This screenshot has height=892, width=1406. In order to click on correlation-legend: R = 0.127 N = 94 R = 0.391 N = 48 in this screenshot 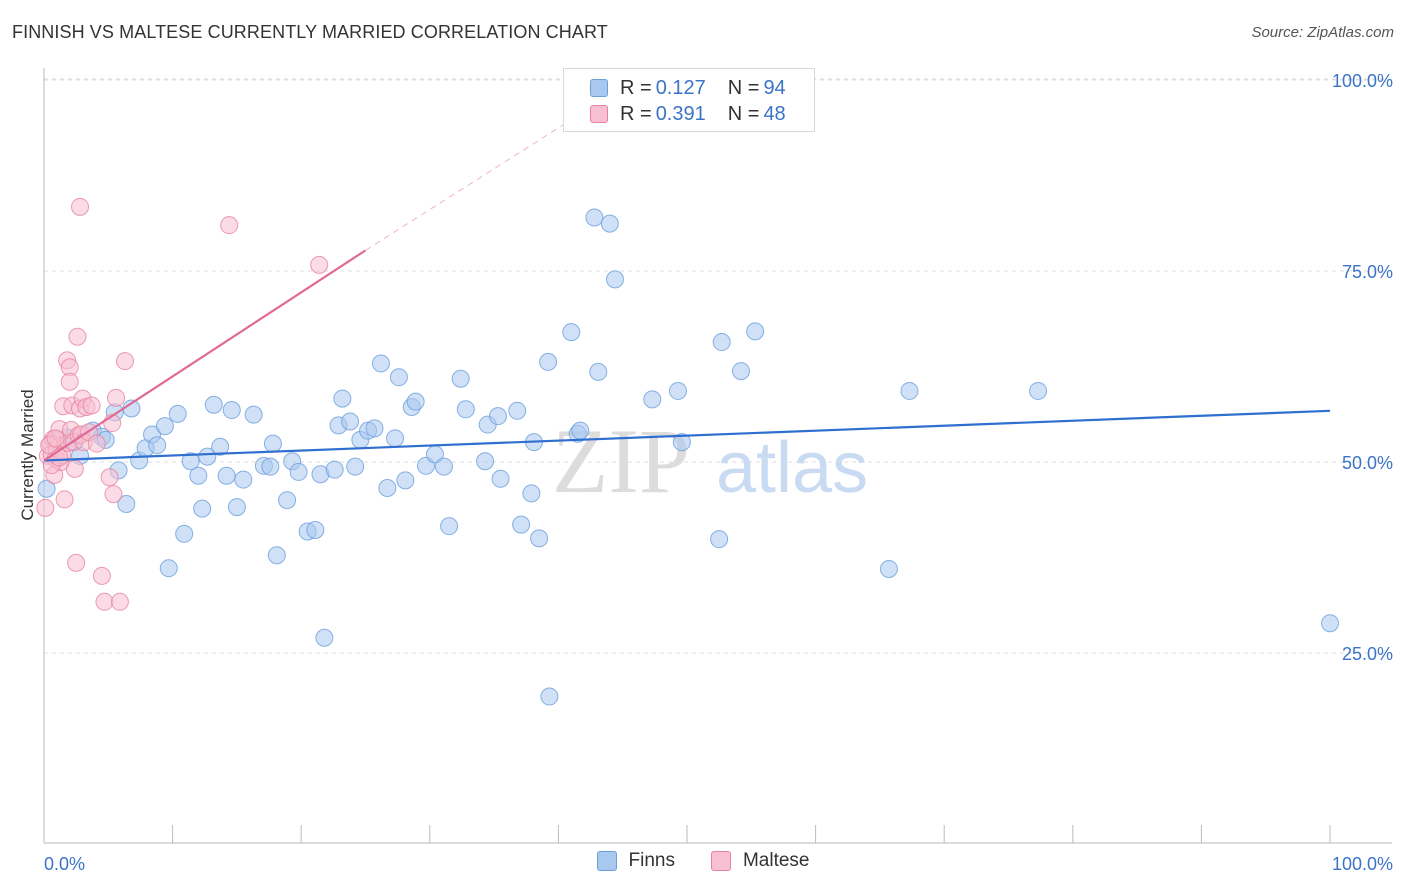, I will do `click(689, 100)`.